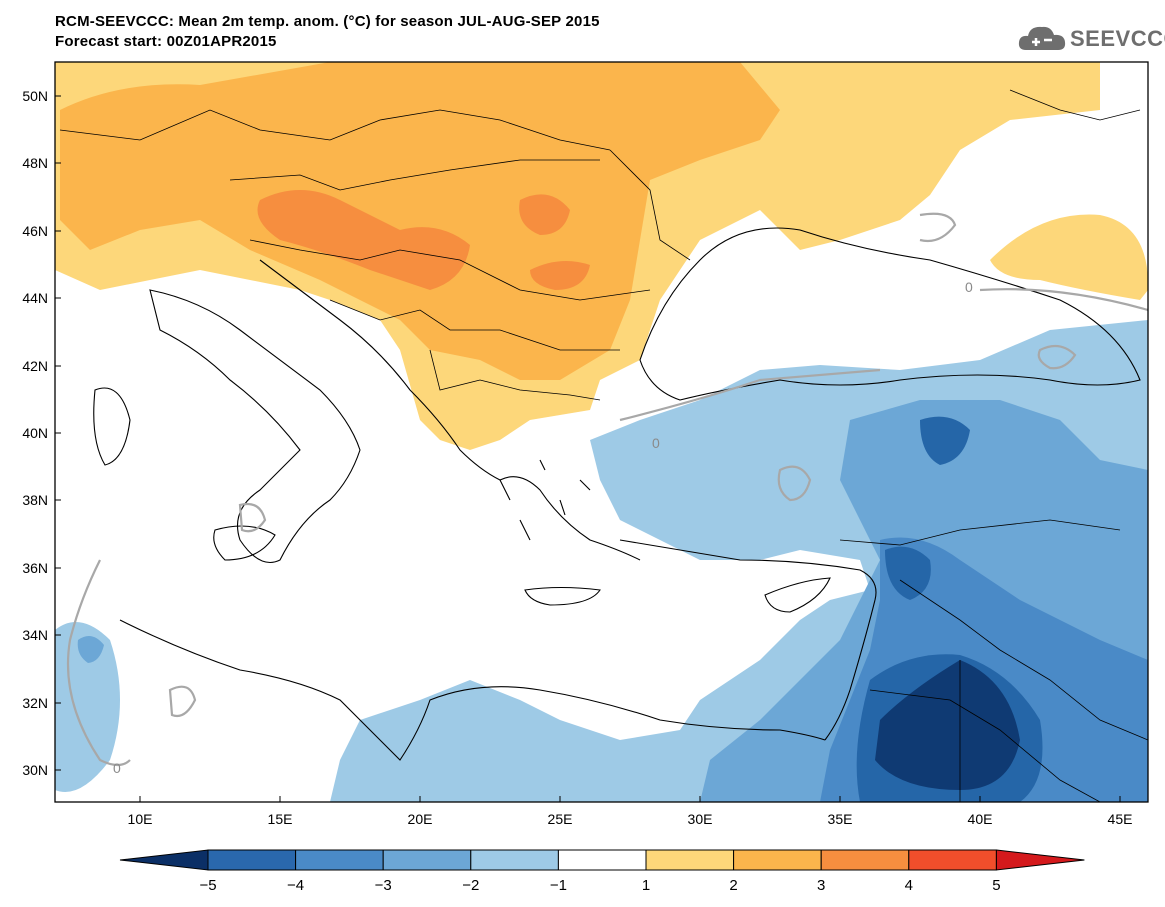 Image resolution: width=1165 pixels, height=907 pixels. I want to click on latitude-axis: 50N 48N 46N 44N 42N 40N 38N 36N 34N 32N 30N, so click(41, 433).